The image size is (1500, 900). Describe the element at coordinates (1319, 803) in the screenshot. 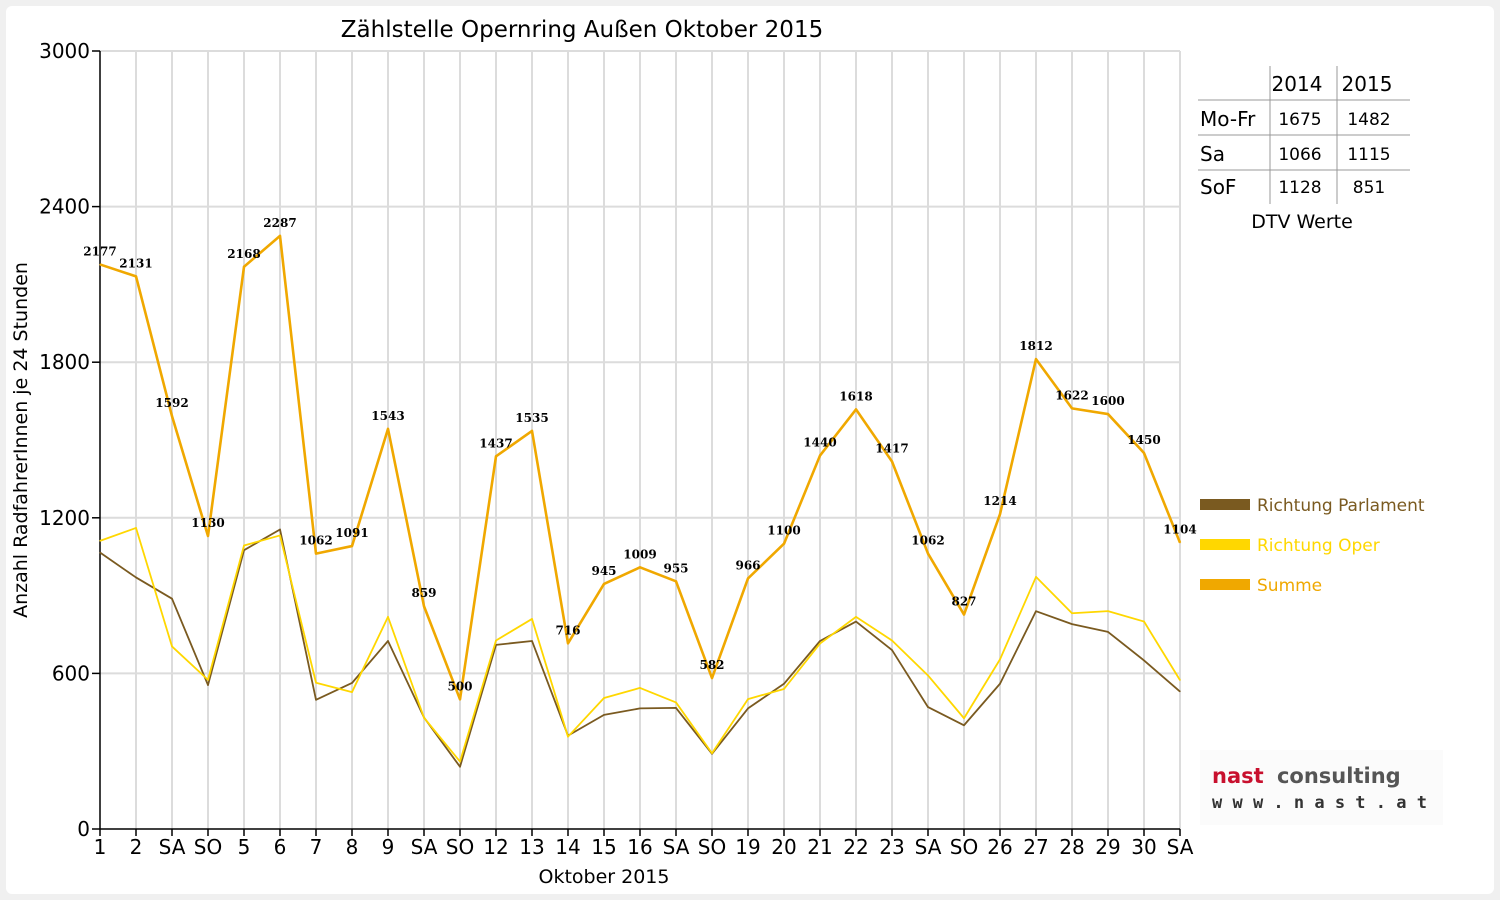

I see `logo-url: w w w . n a s t . a t` at that location.